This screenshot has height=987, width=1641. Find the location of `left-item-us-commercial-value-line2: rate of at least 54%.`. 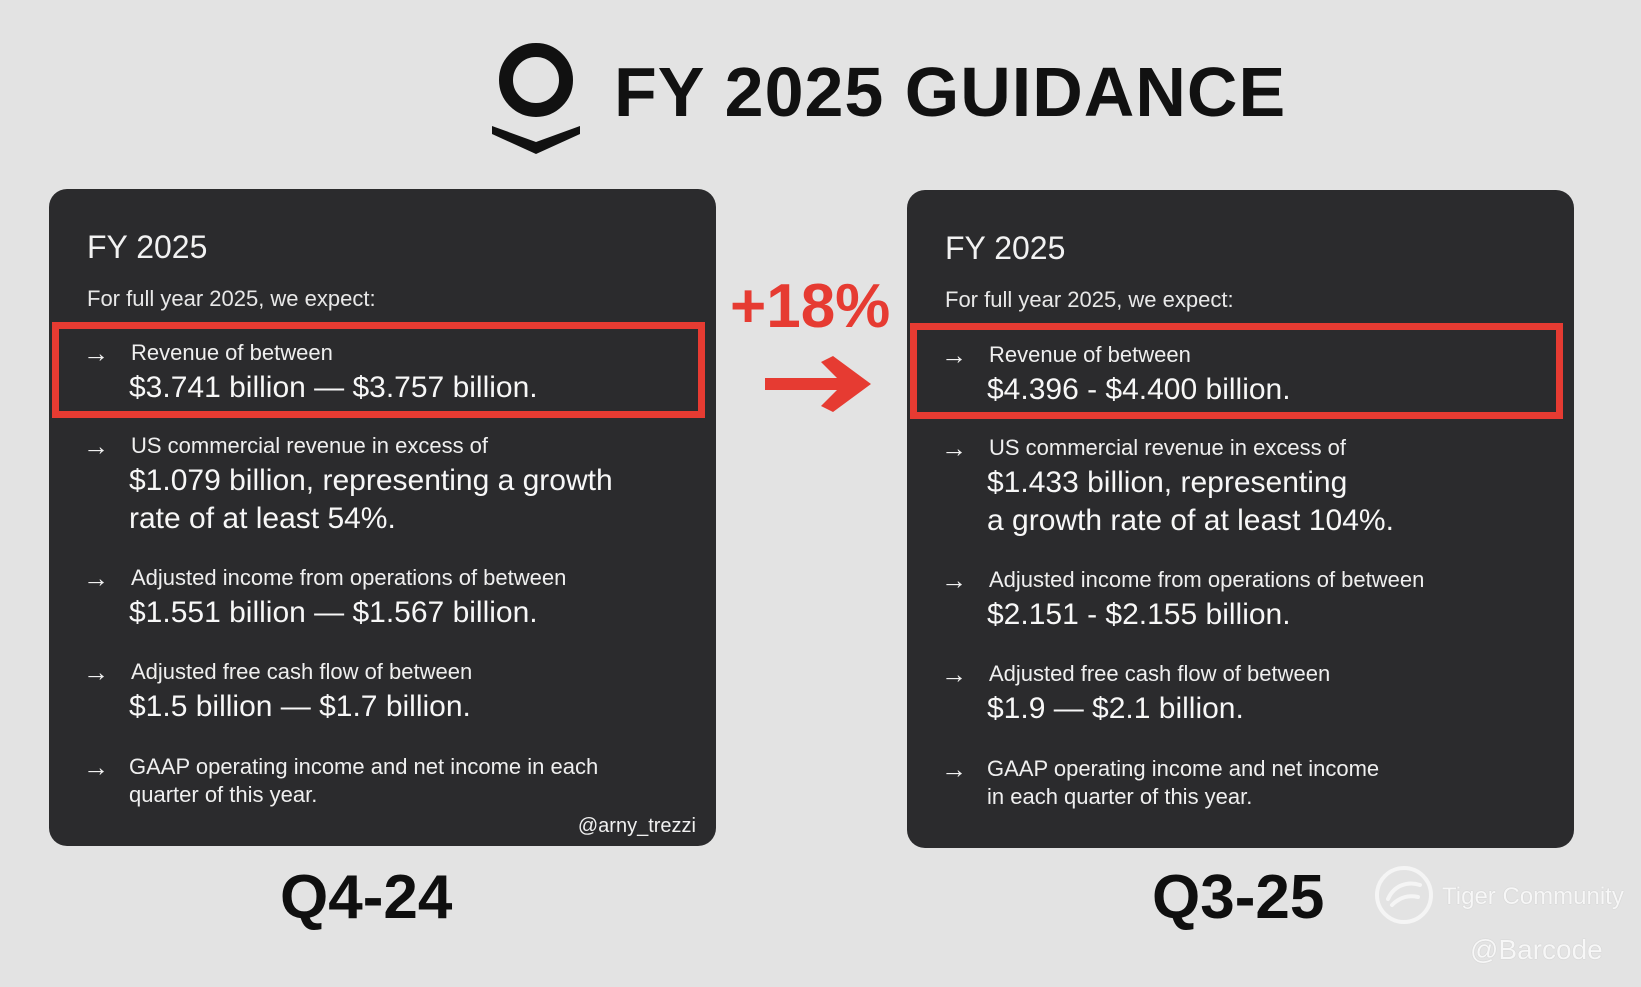

left-item-us-commercial-value-line2: rate of at least 54%. is located at coordinates (262, 518).